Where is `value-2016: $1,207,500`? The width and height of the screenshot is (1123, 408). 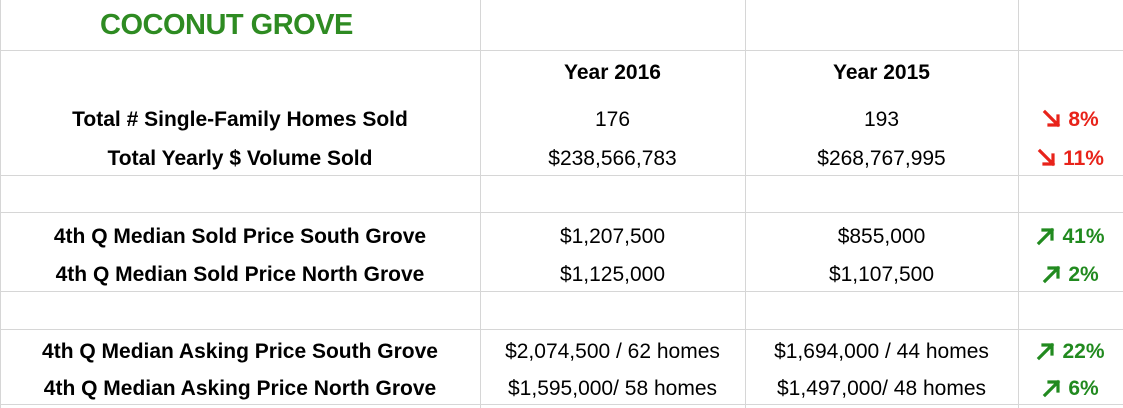
value-2016: $1,207,500 is located at coordinates (612, 236).